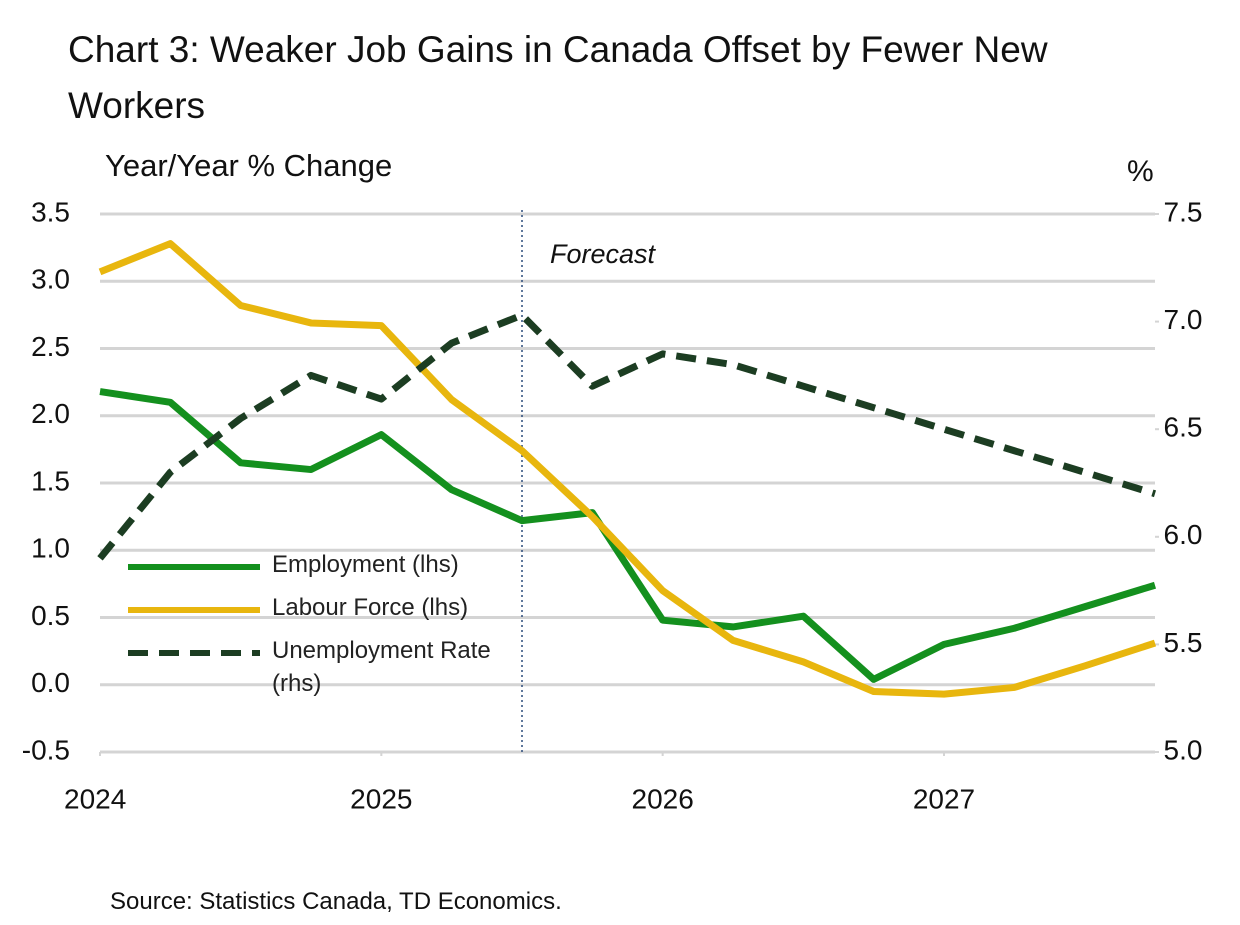  Describe the element at coordinates (50, 615) in the screenshot. I see `y-tick-label: 0.5` at that location.